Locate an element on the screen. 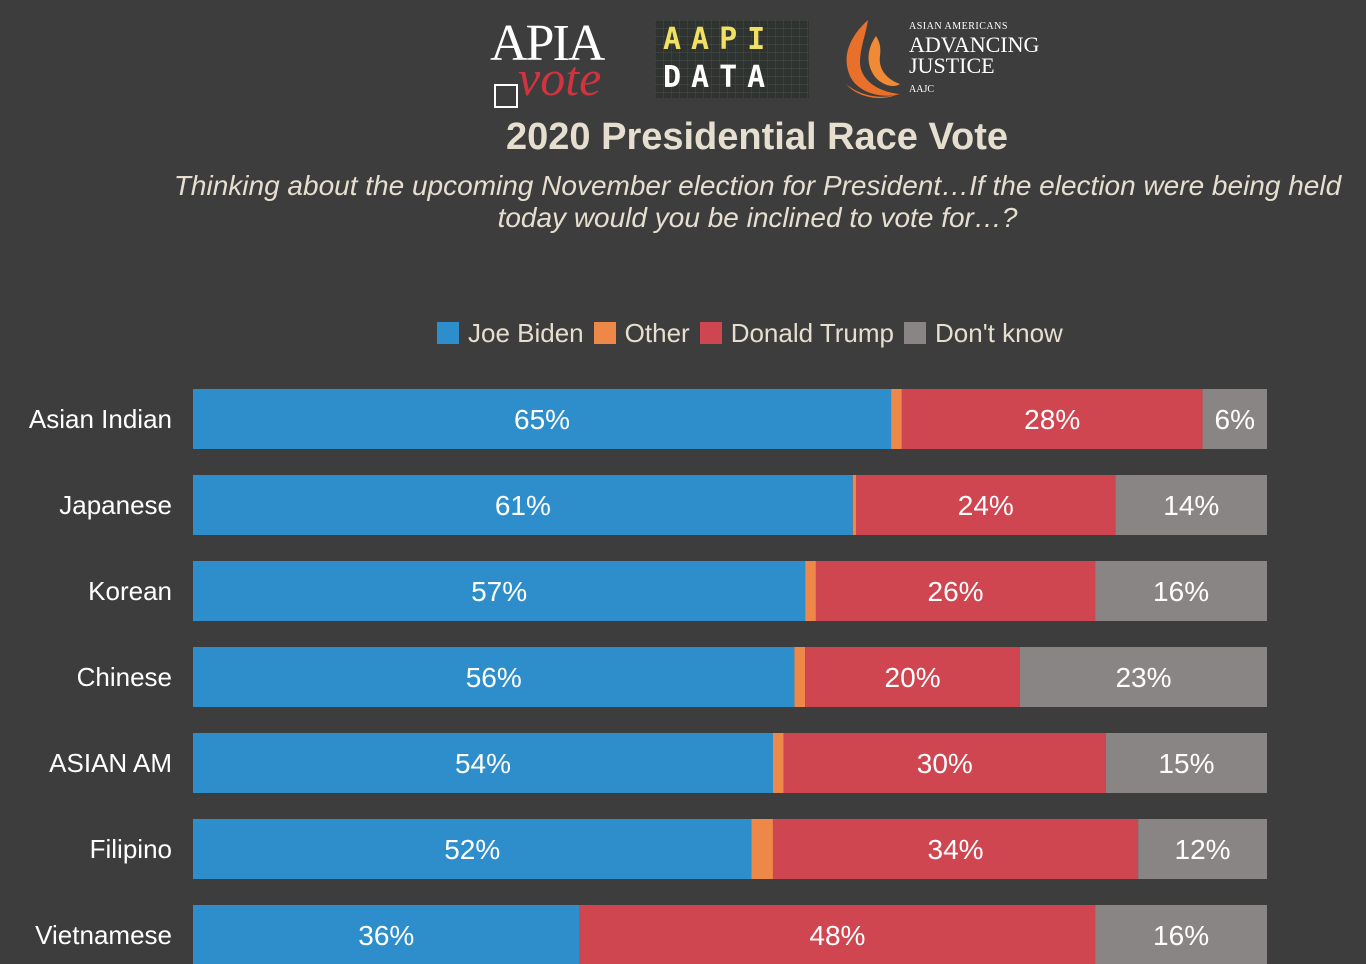  bar-donald-trump-asian-indian is located at coordinates (1052, 419).